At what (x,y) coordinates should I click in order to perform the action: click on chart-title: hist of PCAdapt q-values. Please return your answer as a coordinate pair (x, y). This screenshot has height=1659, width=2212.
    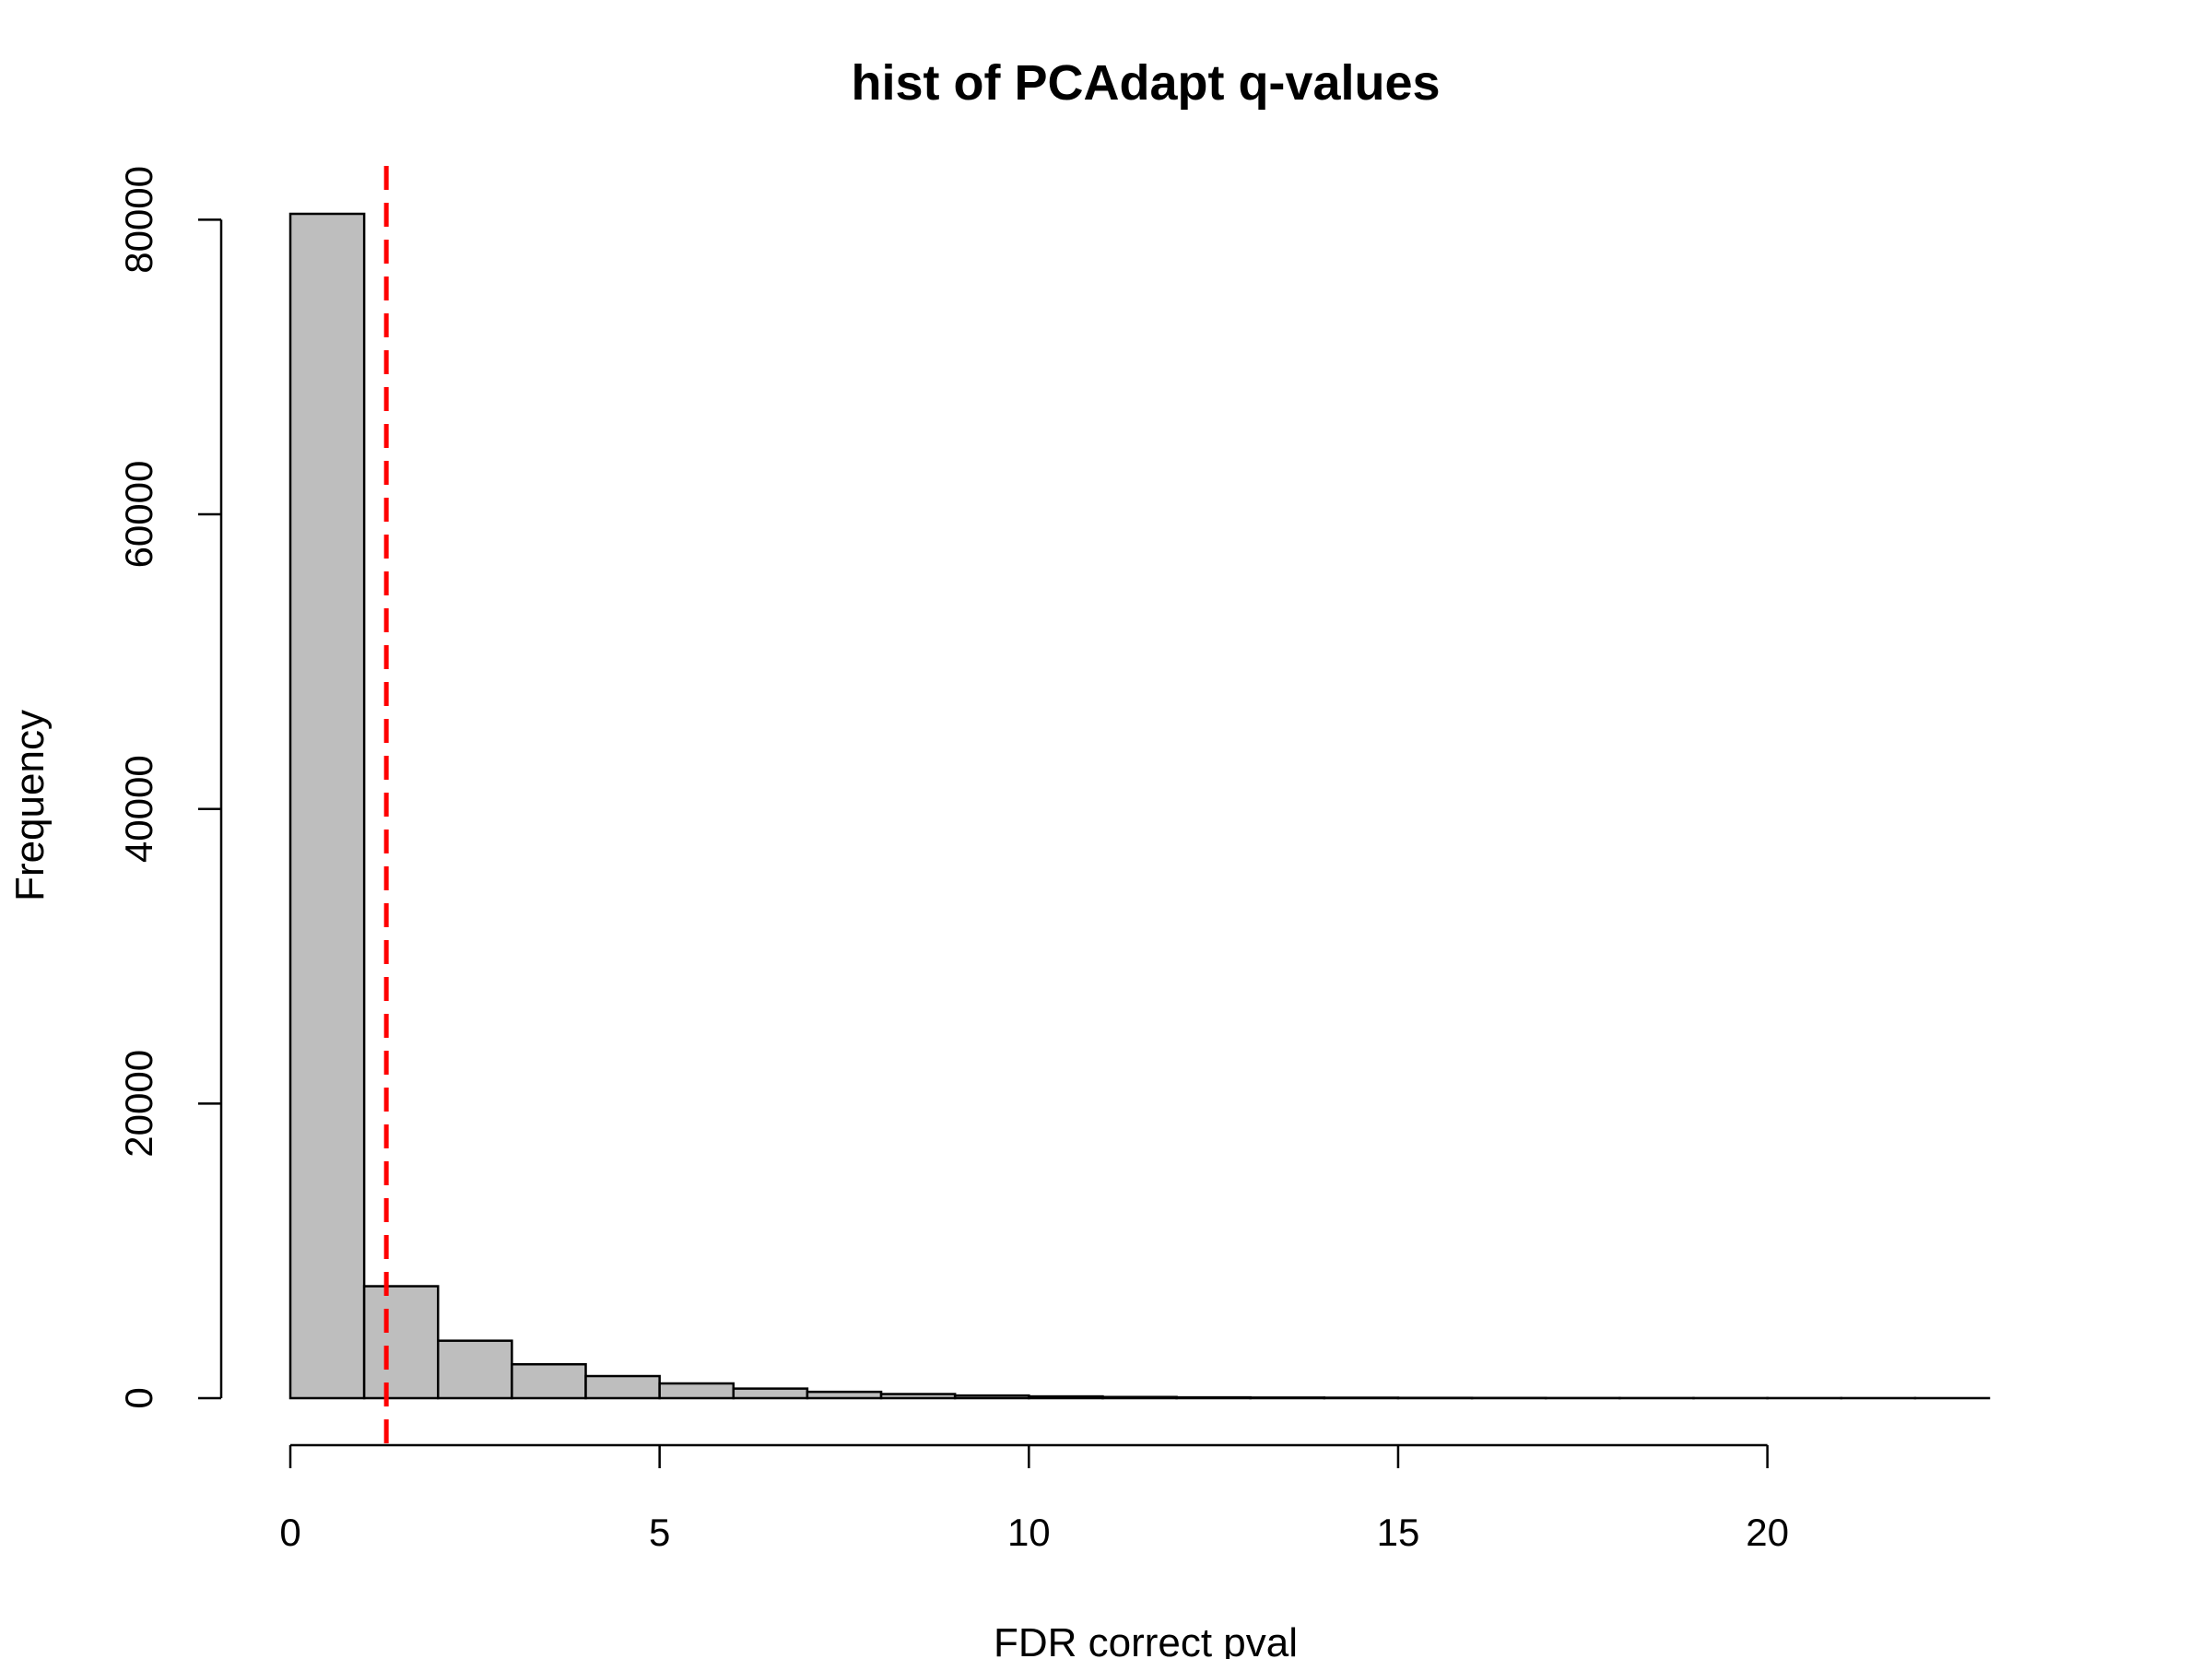
    Looking at the image, I should click on (1145, 83).